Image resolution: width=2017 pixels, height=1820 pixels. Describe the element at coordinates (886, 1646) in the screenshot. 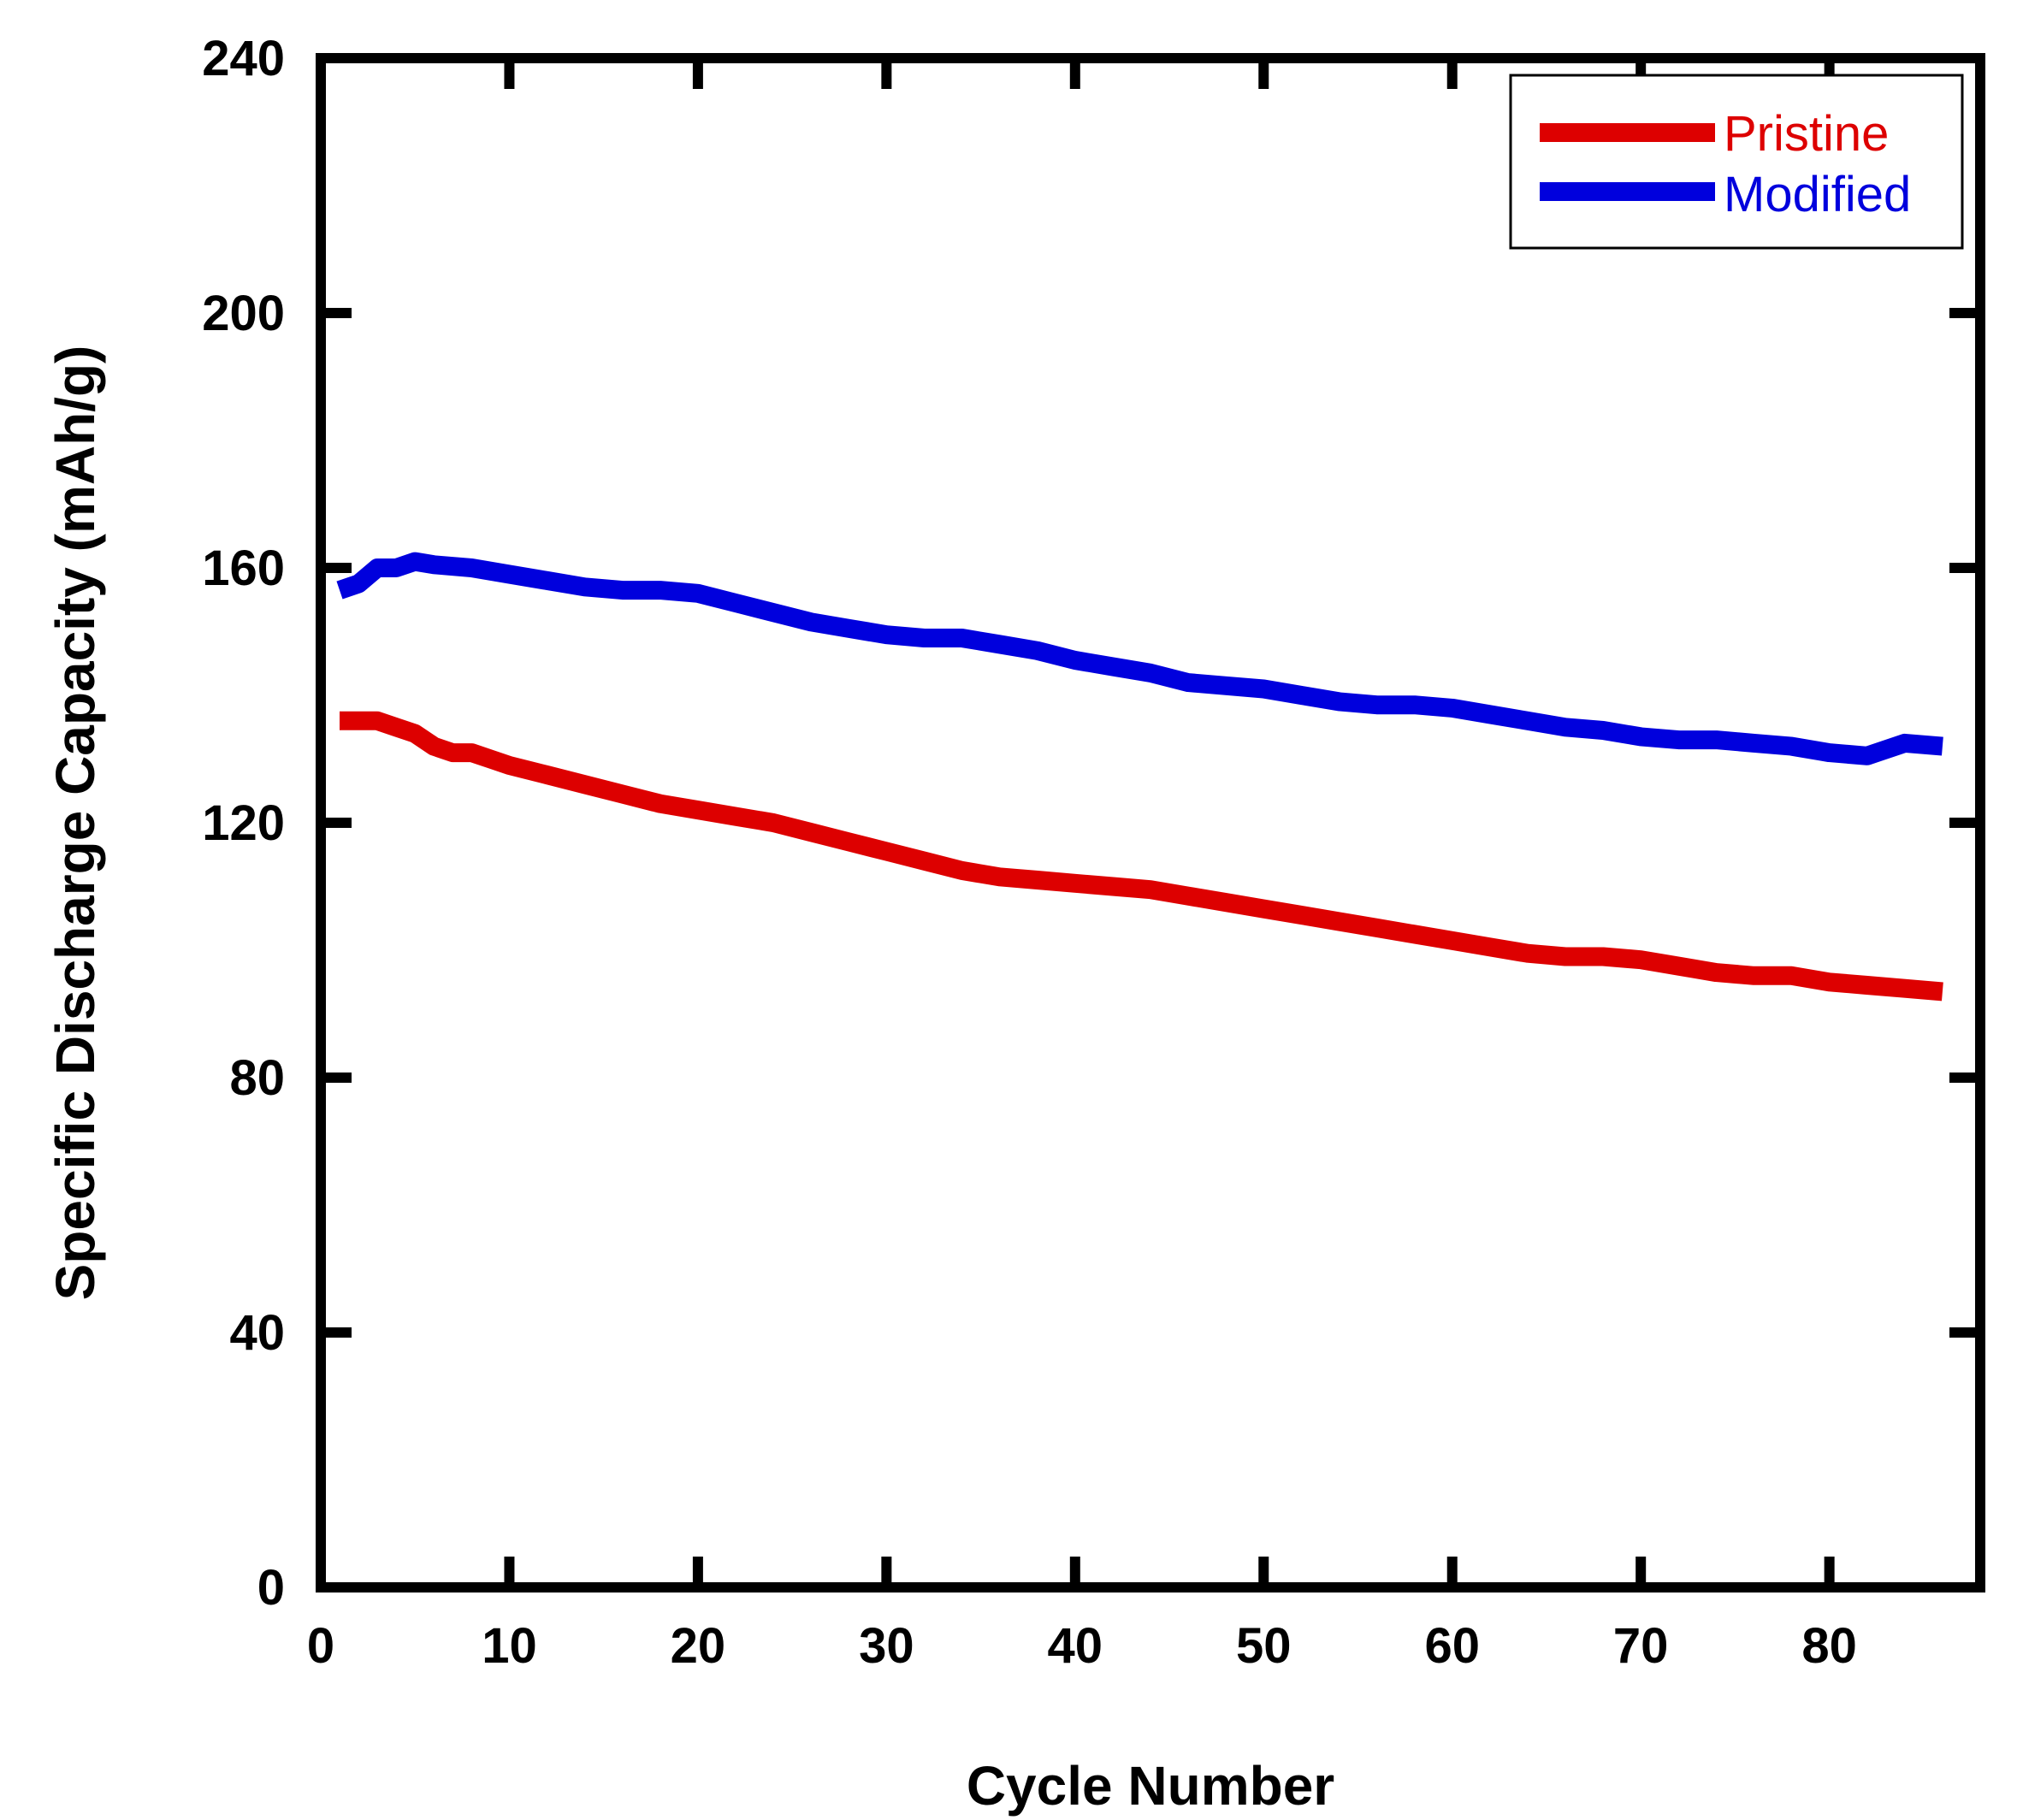

I see `x-tick-label: 30` at that location.